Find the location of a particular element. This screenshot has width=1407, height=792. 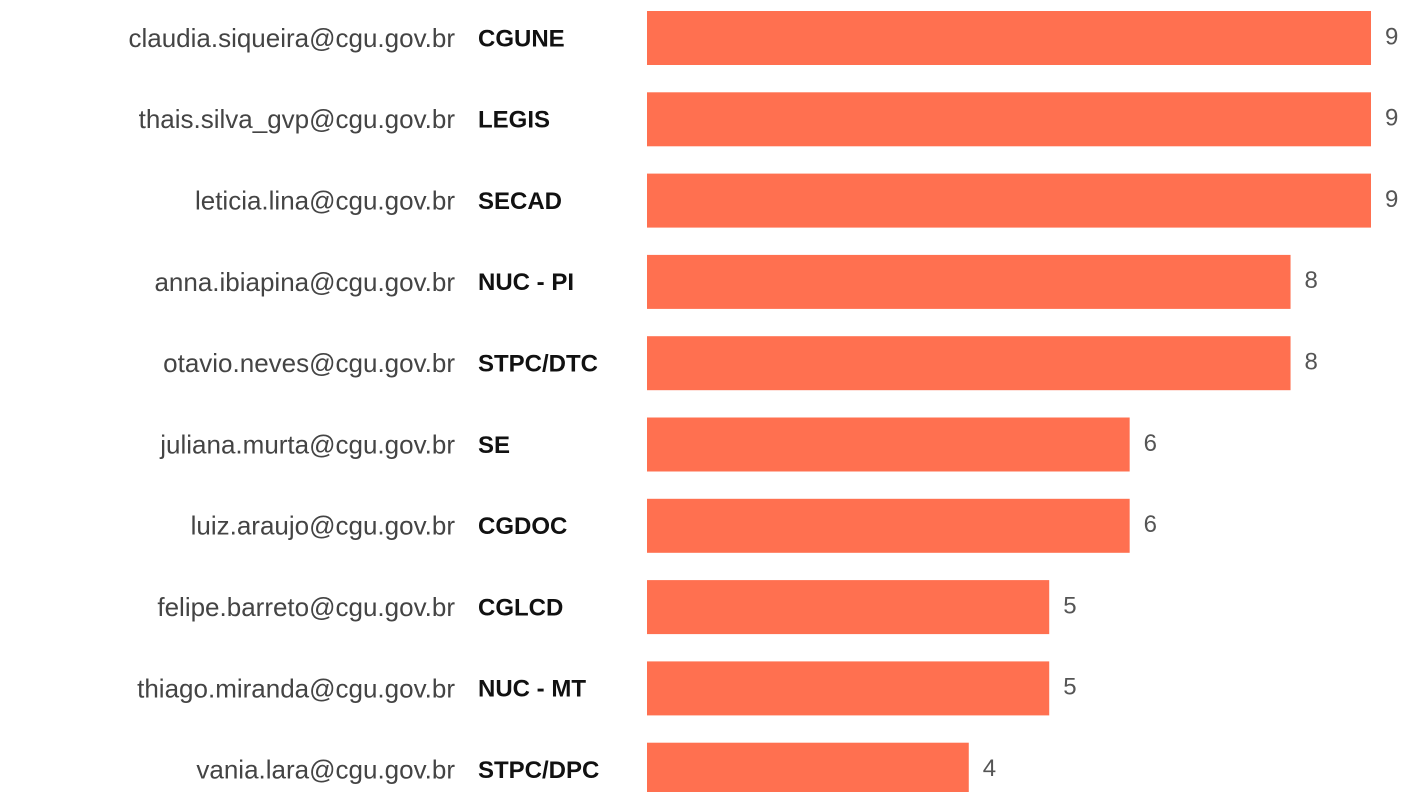

category-label: anna.ibiapina@cgu.gov.br is located at coordinates (304, 282).